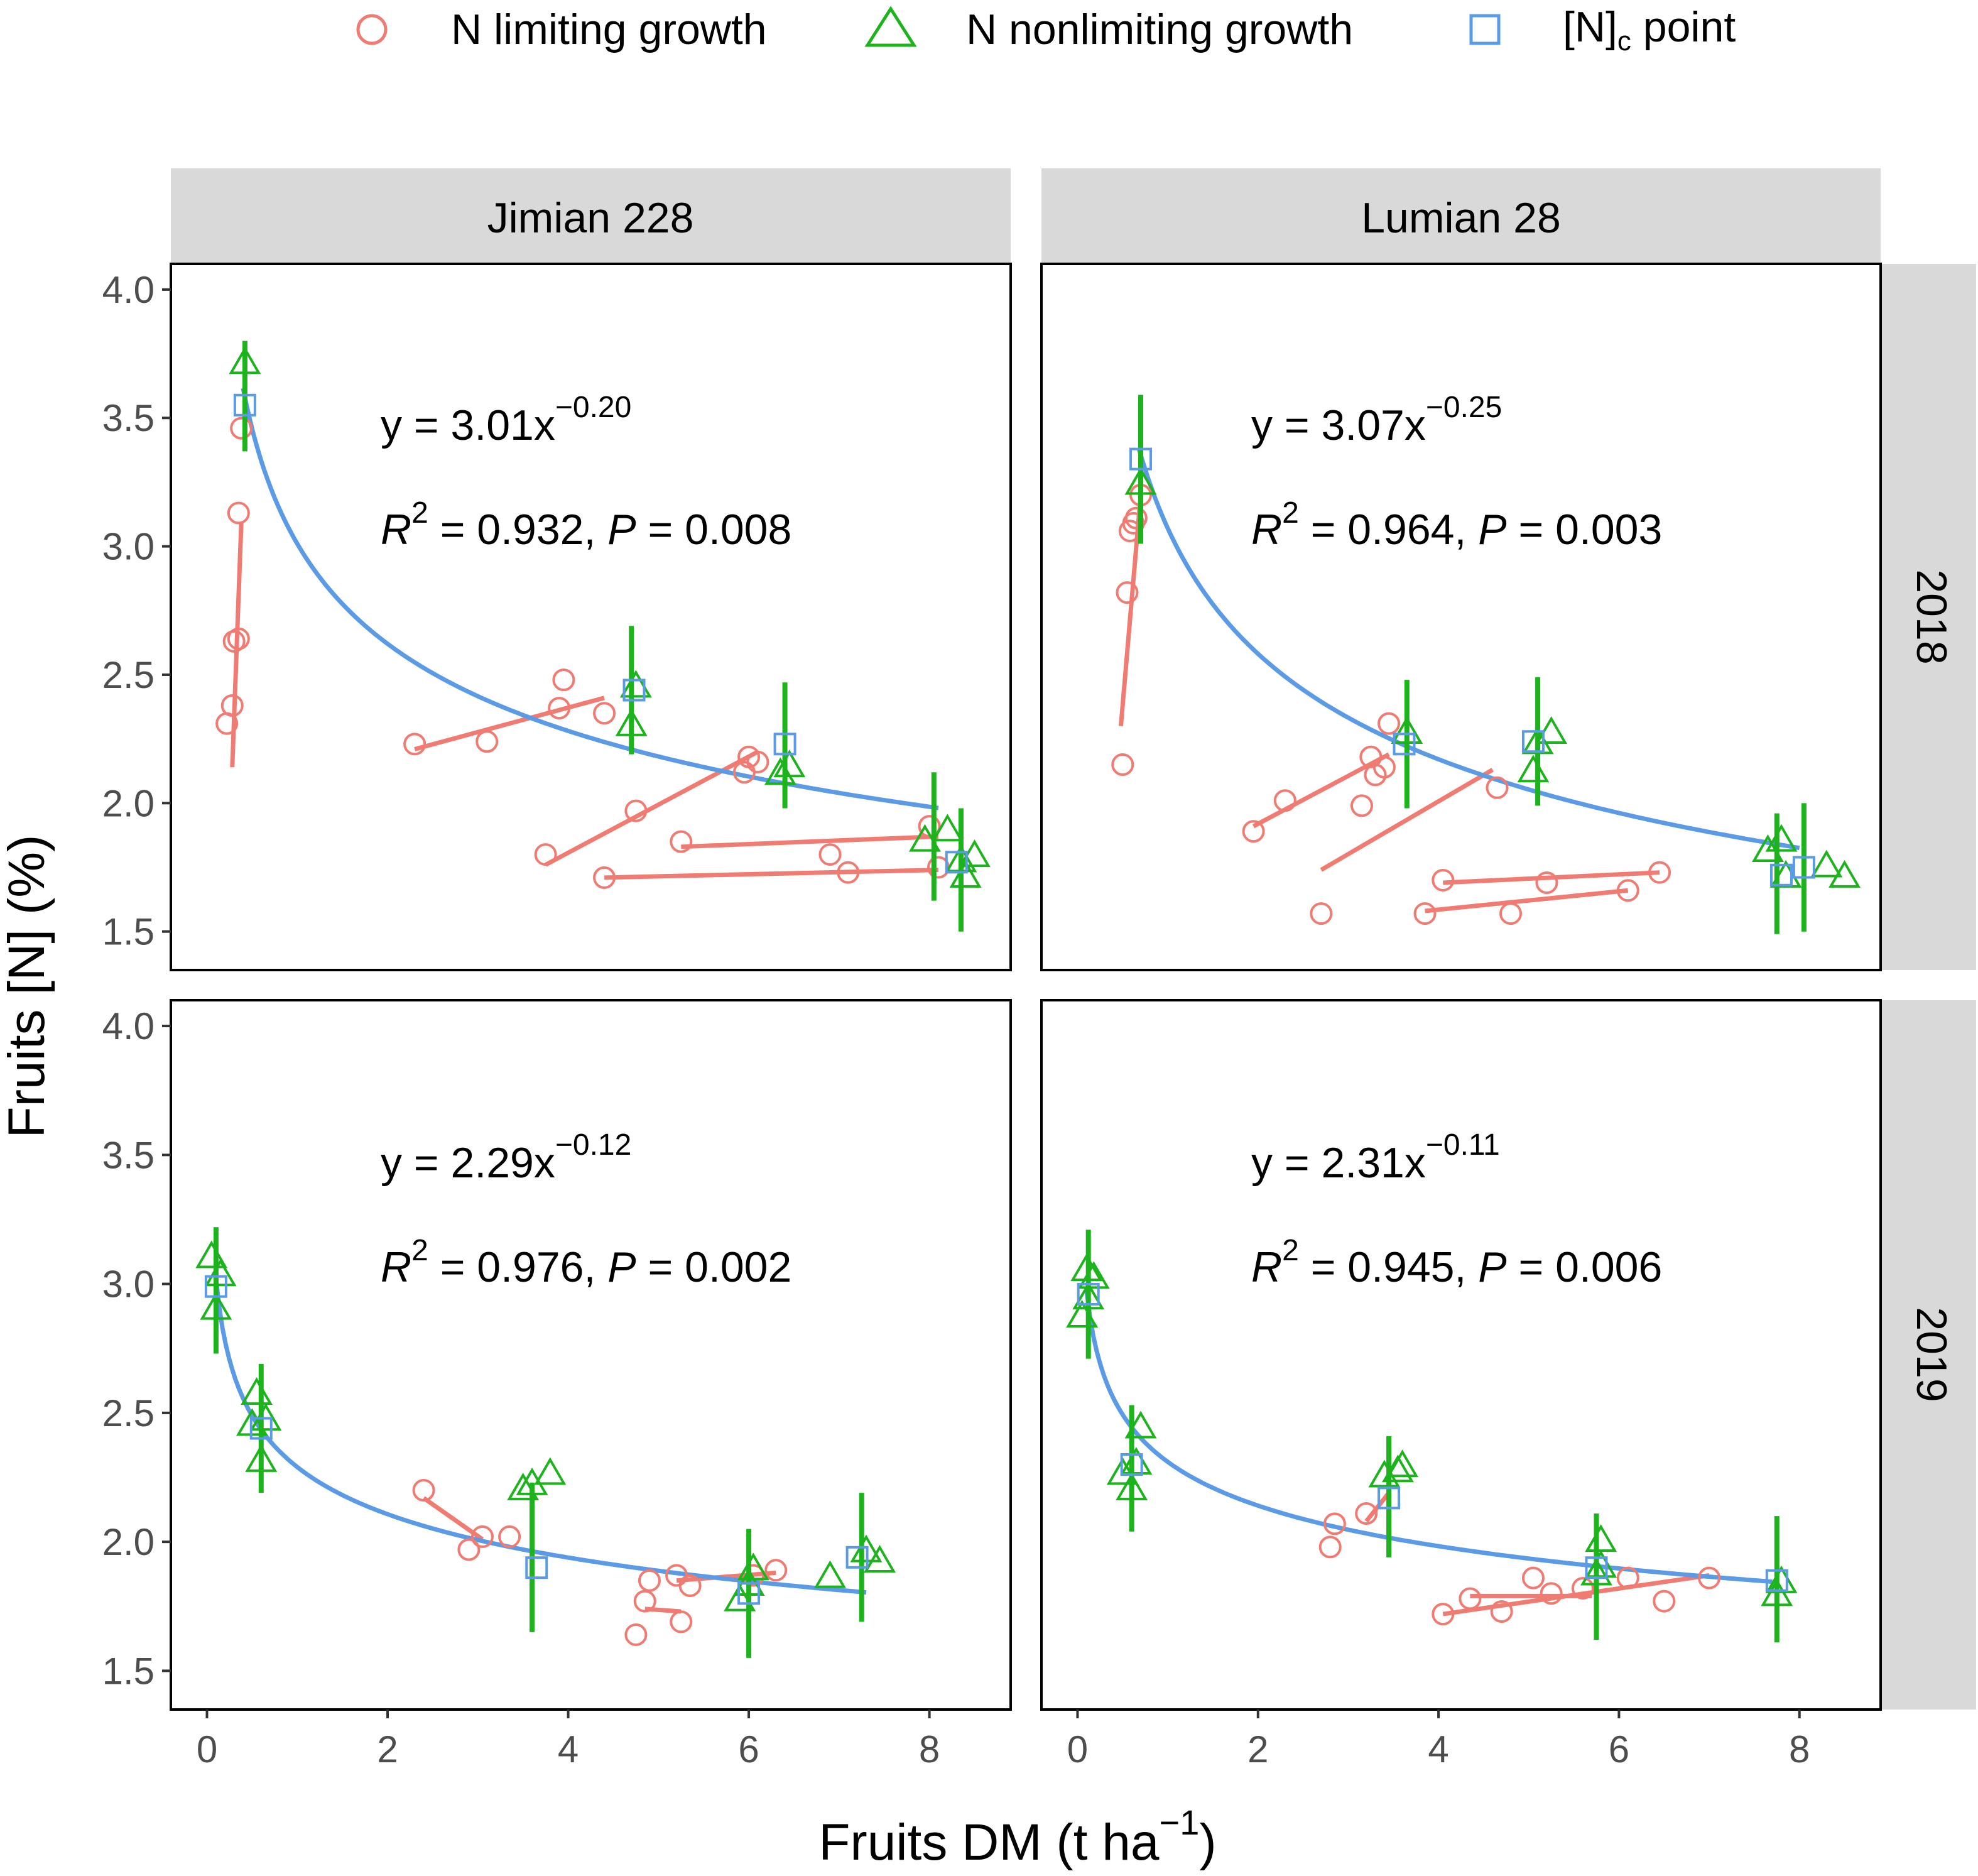 This screenshot has height=1876, width=1978. What do you see at coordinates (372, 30) in the screenshot?
I see `legend-circle-icon` at bounding box center [372, 30].